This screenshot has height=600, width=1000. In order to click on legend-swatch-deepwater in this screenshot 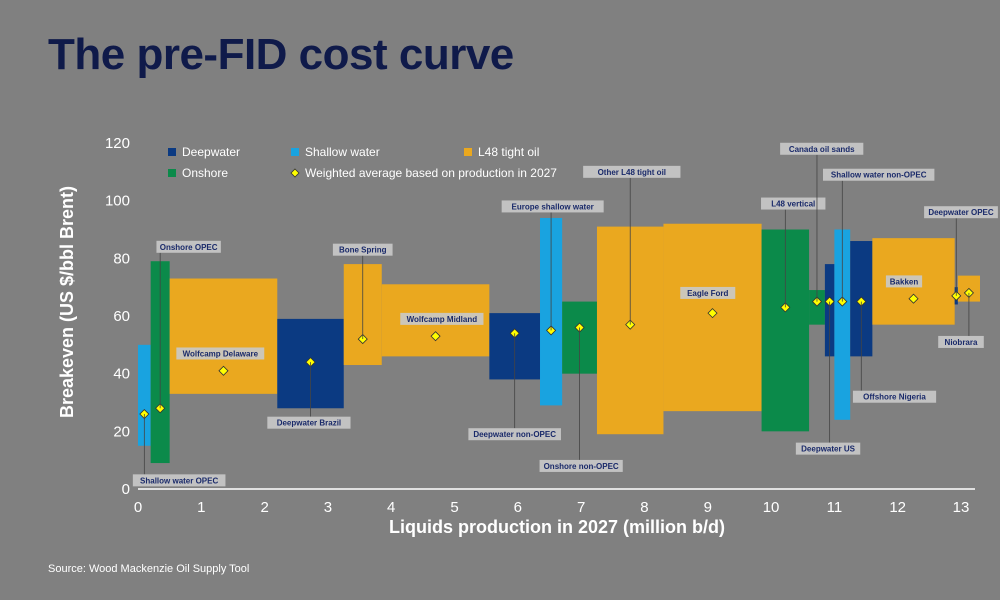, I will do `click(172, 152)`.